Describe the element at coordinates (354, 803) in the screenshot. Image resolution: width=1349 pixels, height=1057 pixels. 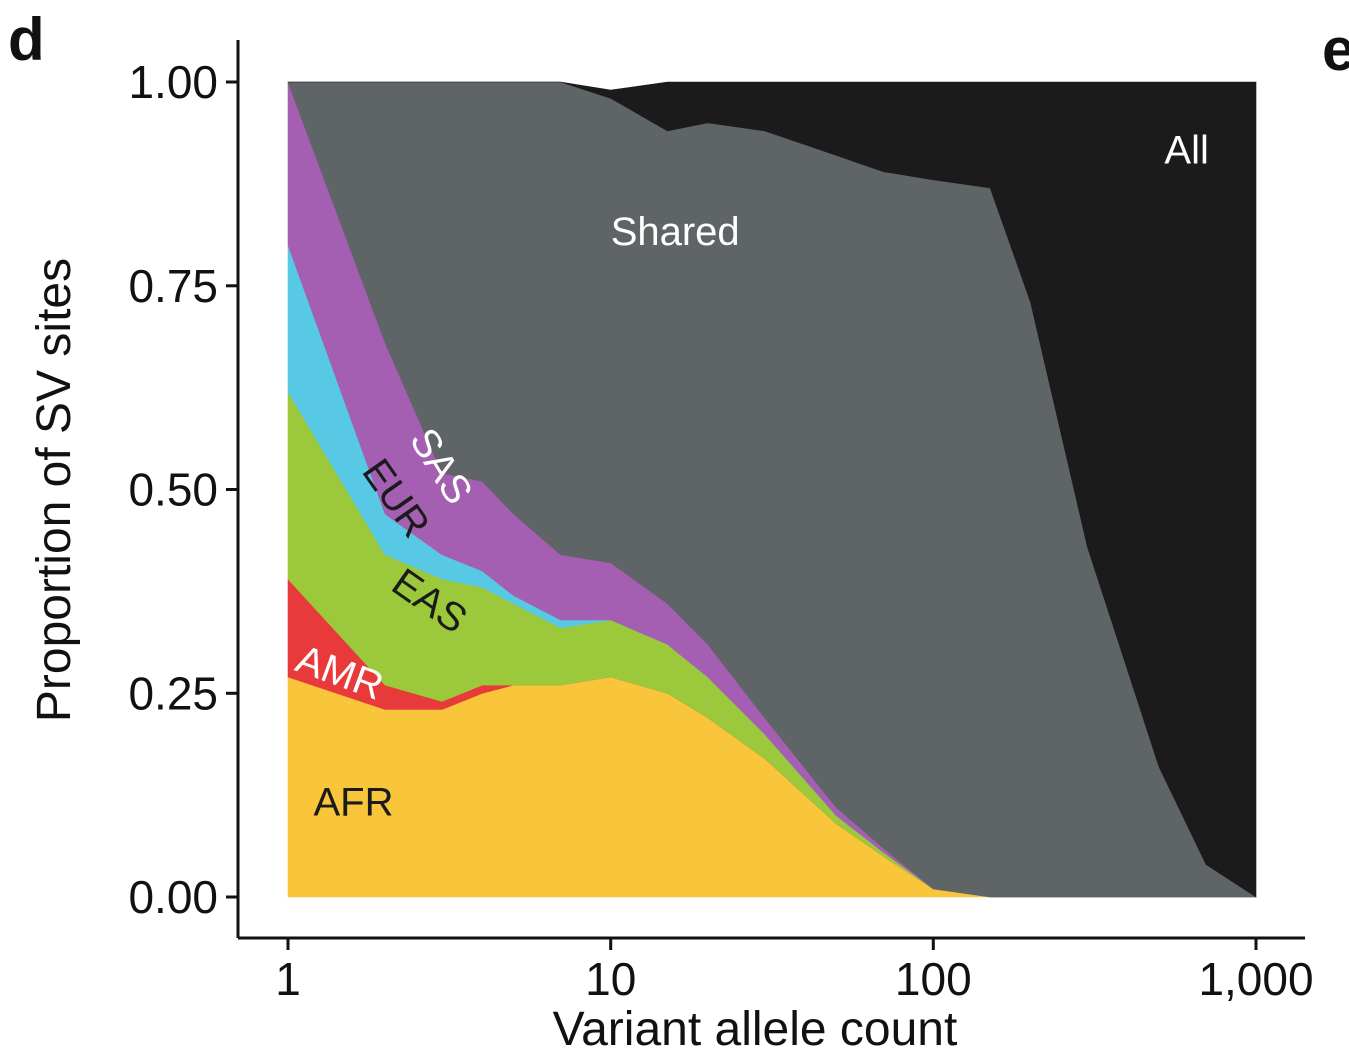
I see `region-label-afr: AFR` at that location.